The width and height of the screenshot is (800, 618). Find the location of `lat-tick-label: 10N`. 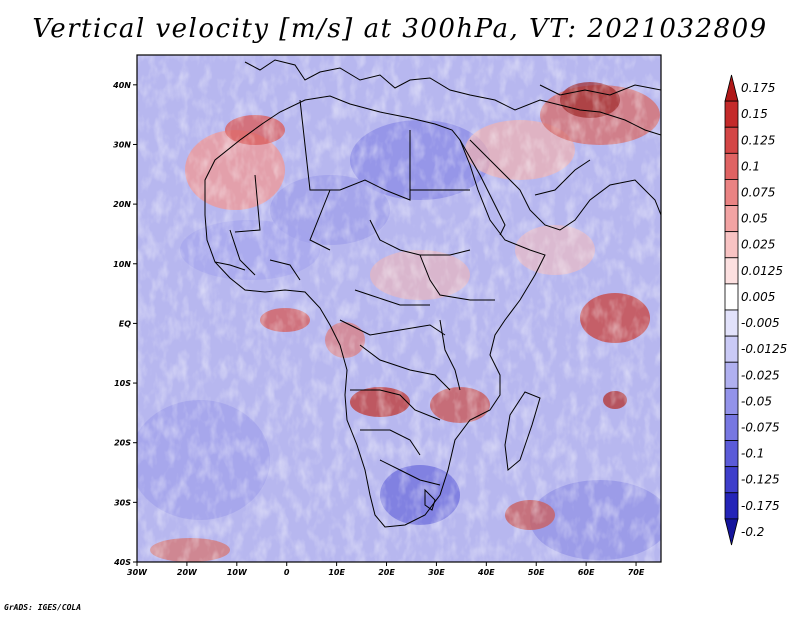

lat-tick-label: 10N is located at coordinates (122, 264).